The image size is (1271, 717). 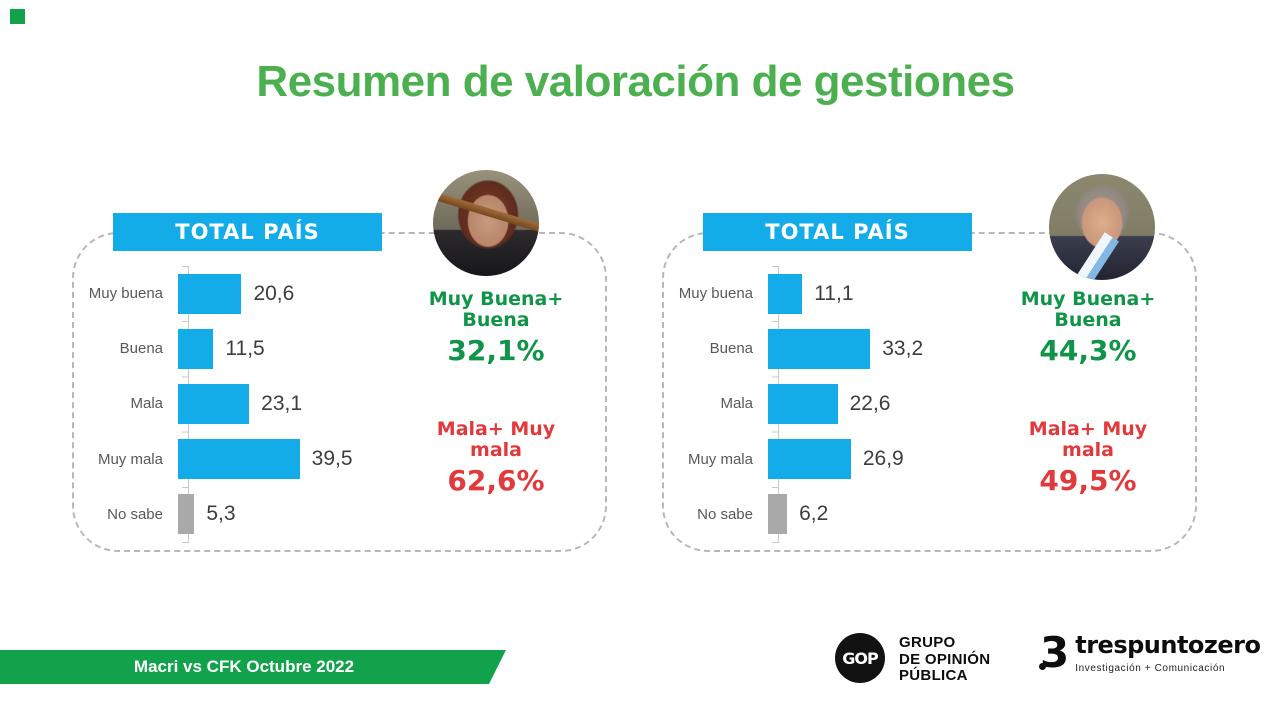 What do you see at coordinates (883, 459) in the screenshot?
I see `value-label: 26,9` at bounding box center [883, 459].